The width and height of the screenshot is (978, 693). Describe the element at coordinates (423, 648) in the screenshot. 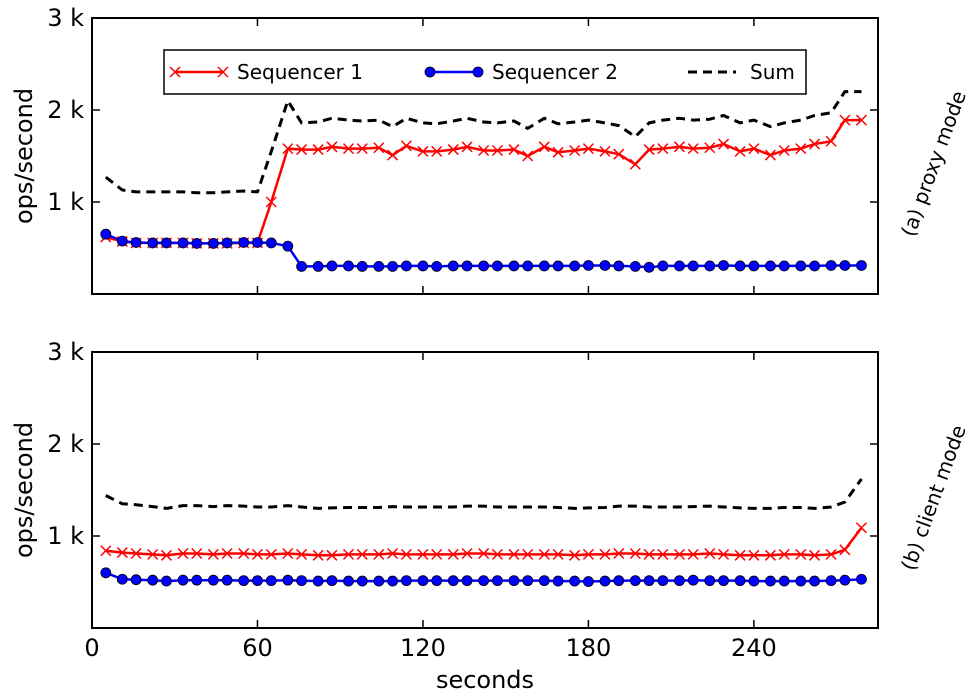

I see `x-tick-label: 120` at that location.